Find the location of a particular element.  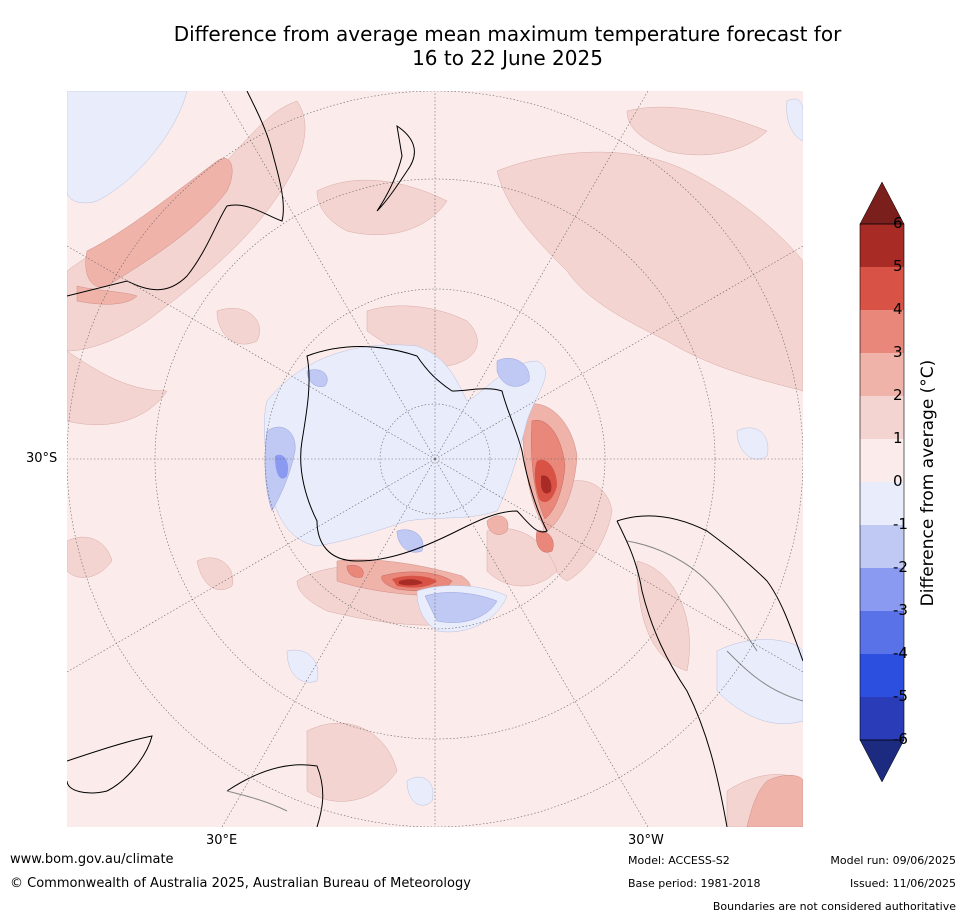

colorbar-frame is located at coordinates (882, 482).